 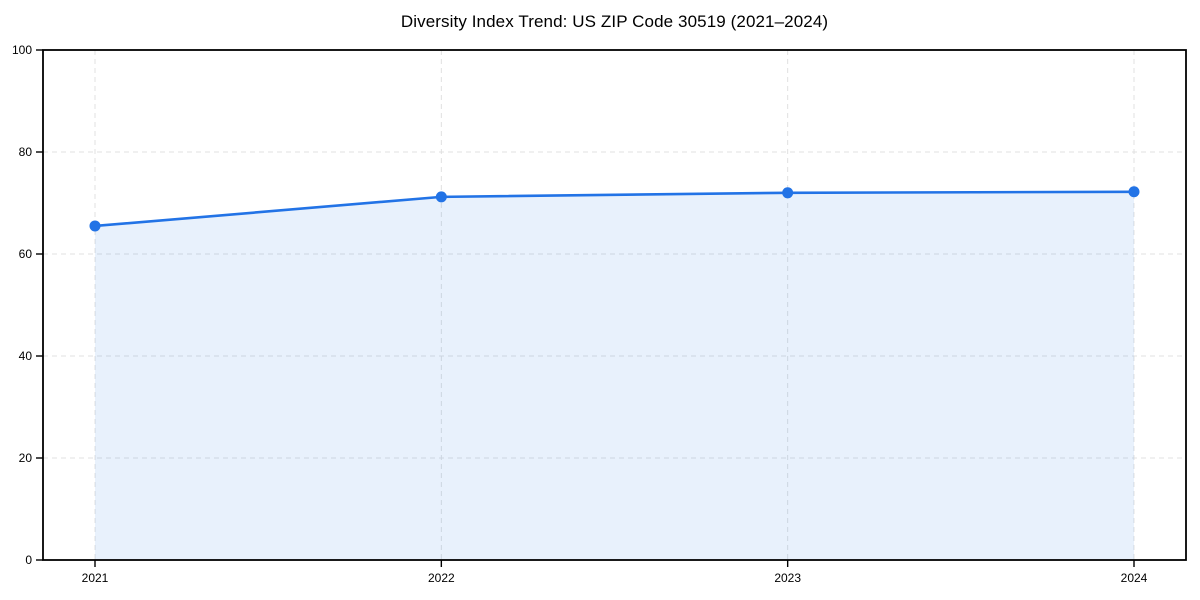 I want to click on y-tick-label: 100, so click(x=22, y=50).